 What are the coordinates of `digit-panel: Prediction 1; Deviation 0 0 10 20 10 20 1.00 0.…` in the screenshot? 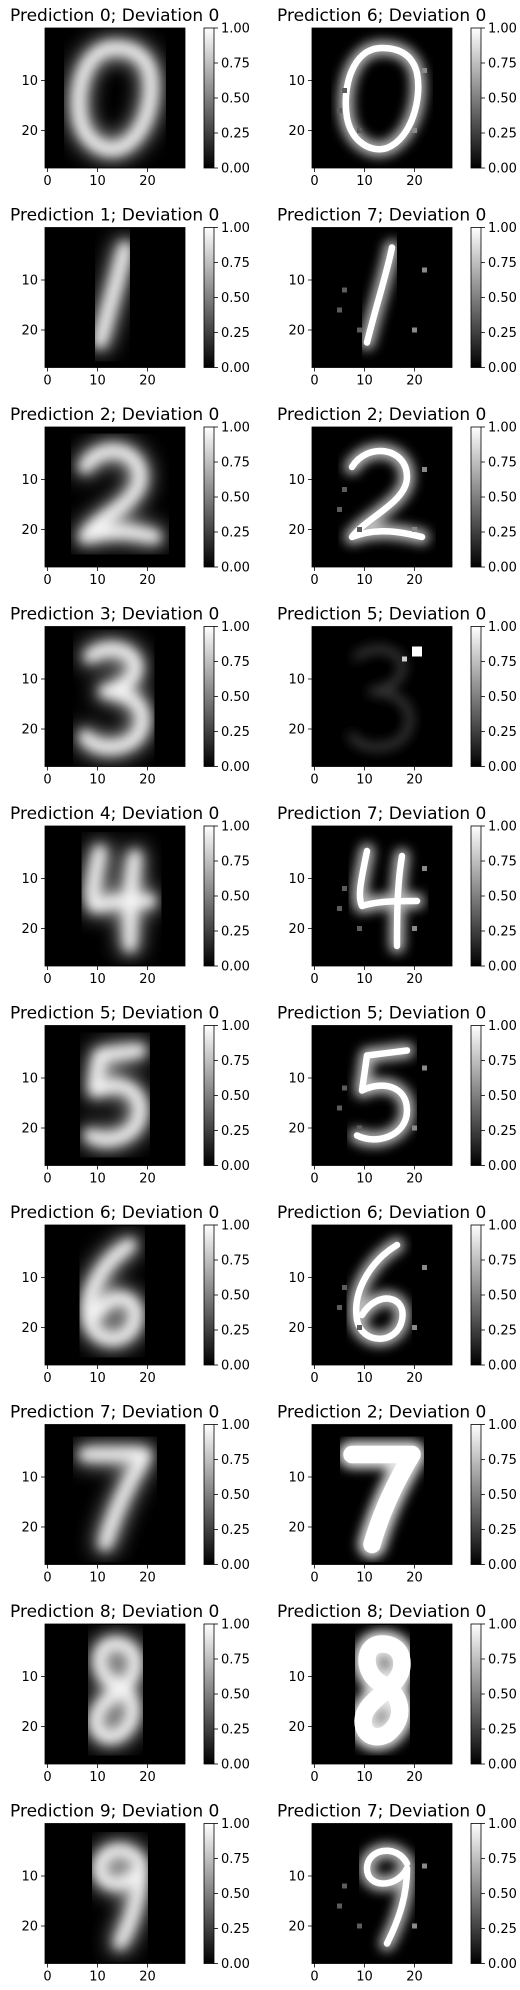 It's located at (130, 297).